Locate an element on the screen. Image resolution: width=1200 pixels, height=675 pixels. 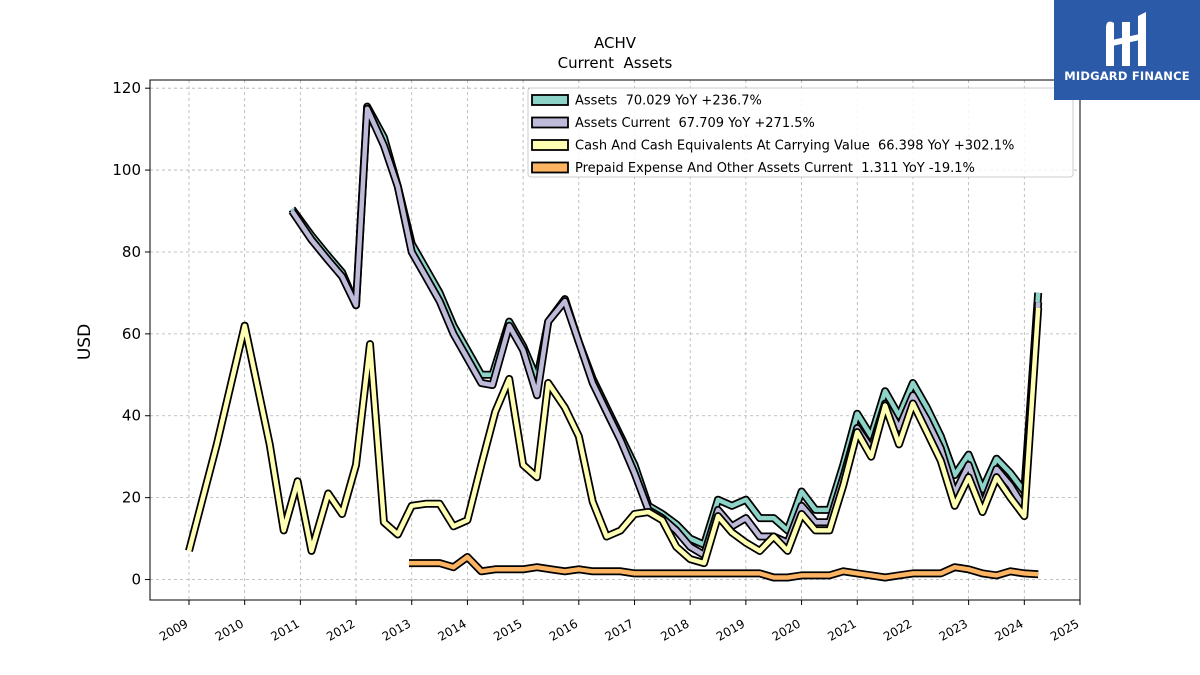
x-tick-label: 2023 is located at coordinates (953, 629).